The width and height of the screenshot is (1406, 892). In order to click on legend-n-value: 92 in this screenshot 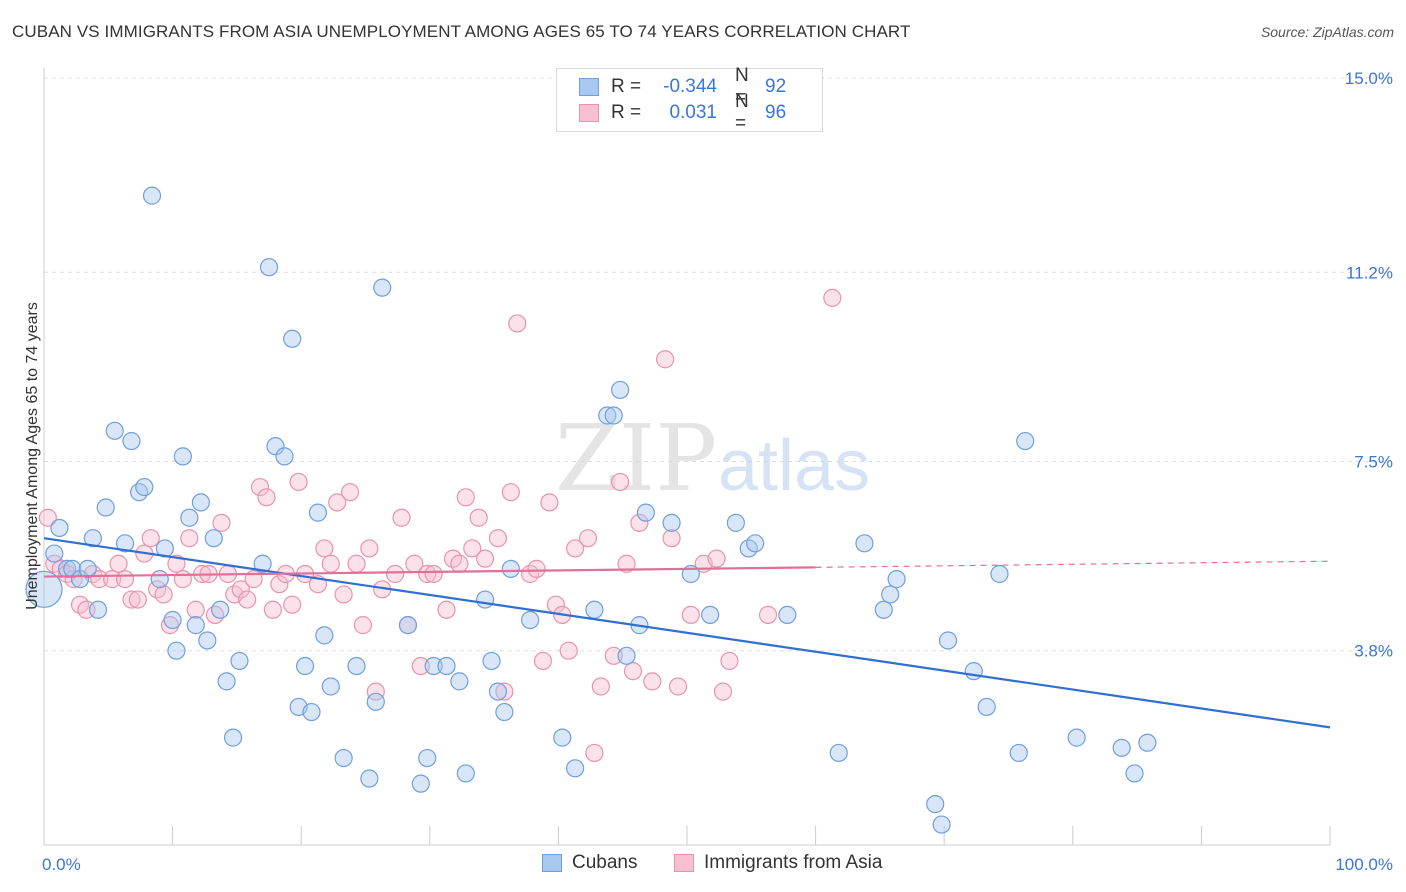, I will do `click(776, 86)`.